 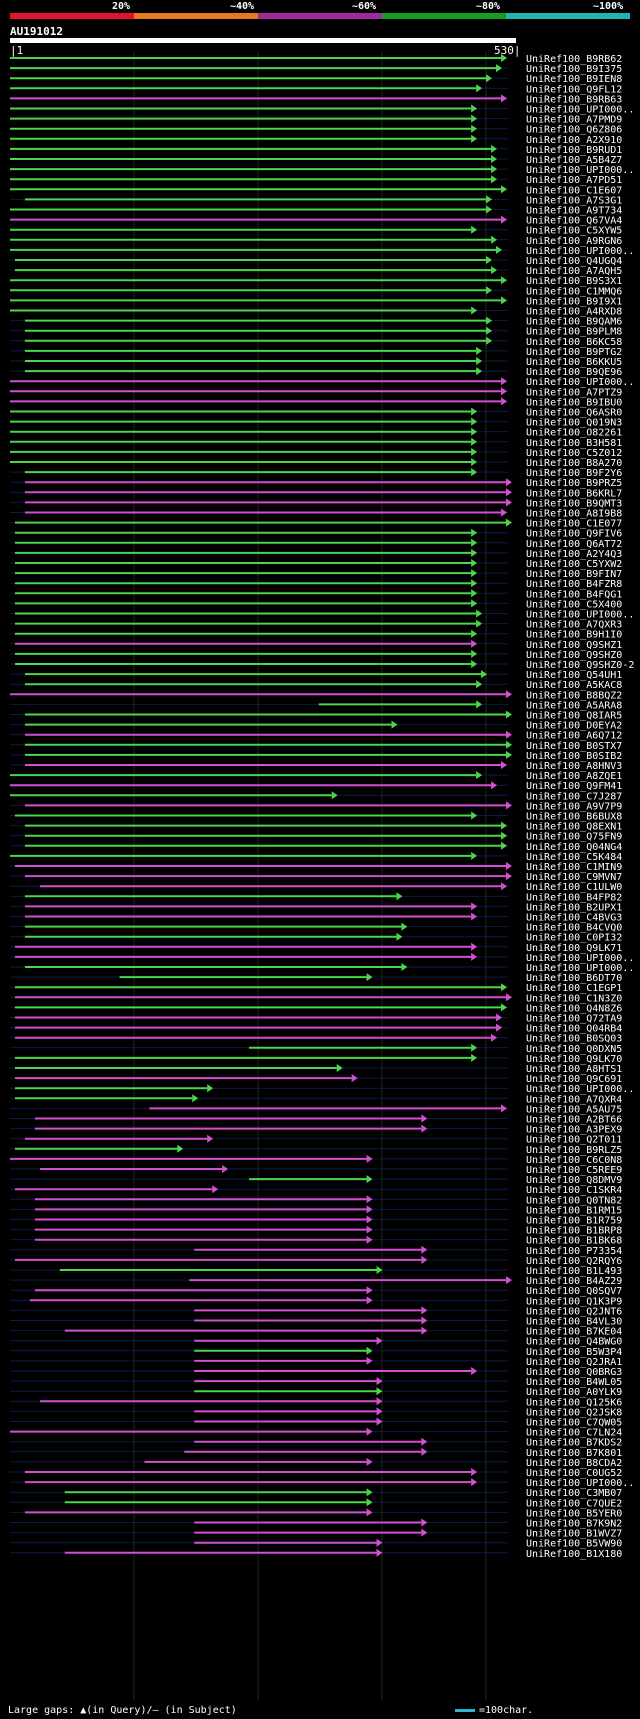 I want to click on hit-label: UniRef100_Q2JRA1, so click(x=574, y=1362).